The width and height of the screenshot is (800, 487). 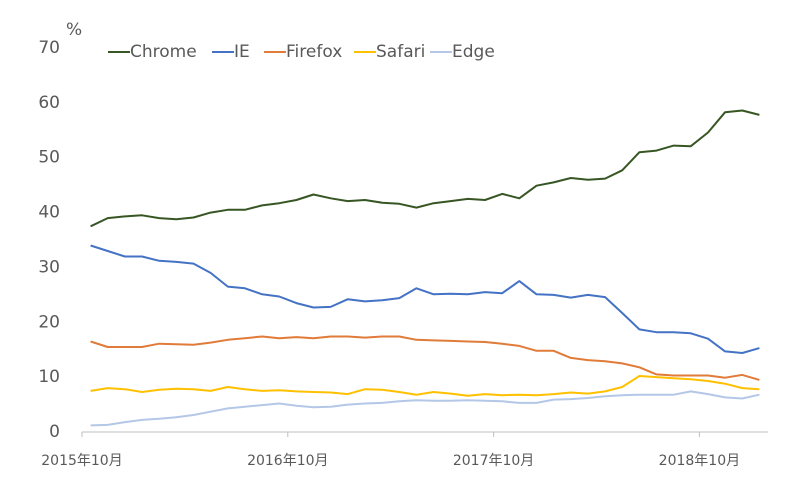 I want to click on legend-label: Edge, so click(x=473, y=52).